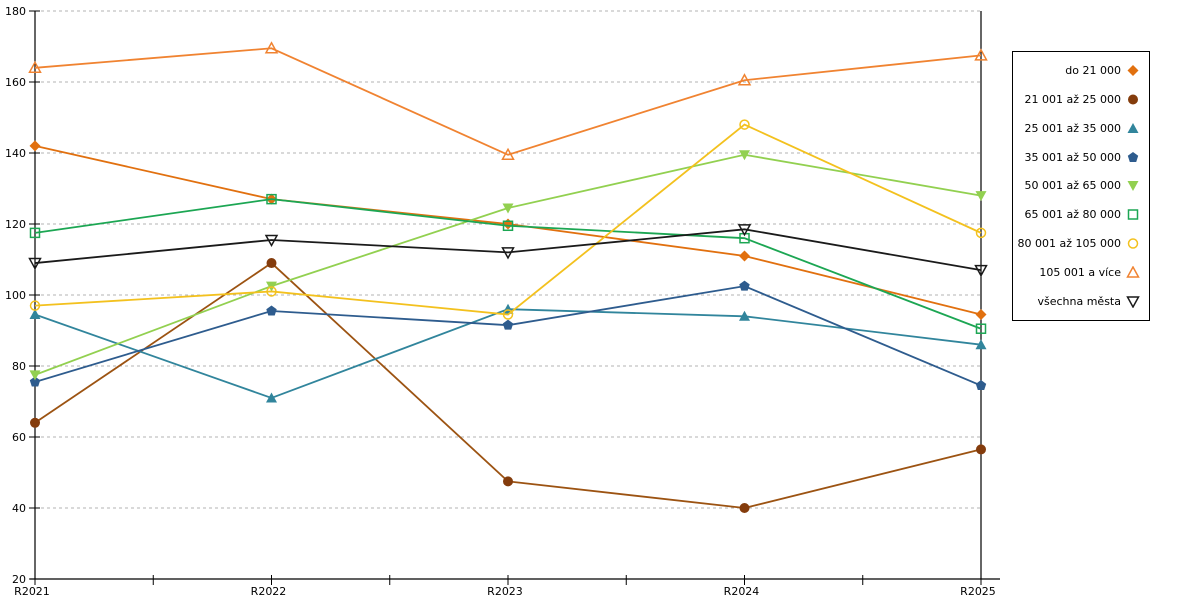  I want to click on legend-label: do 21 000, so click(1093, 70).